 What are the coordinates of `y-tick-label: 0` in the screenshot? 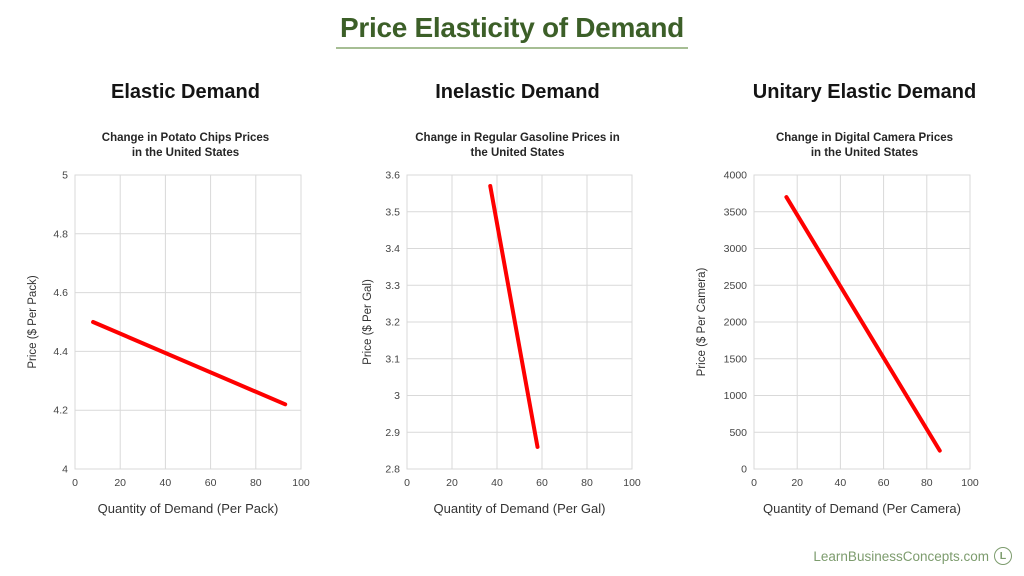 It's located at (744, 470).